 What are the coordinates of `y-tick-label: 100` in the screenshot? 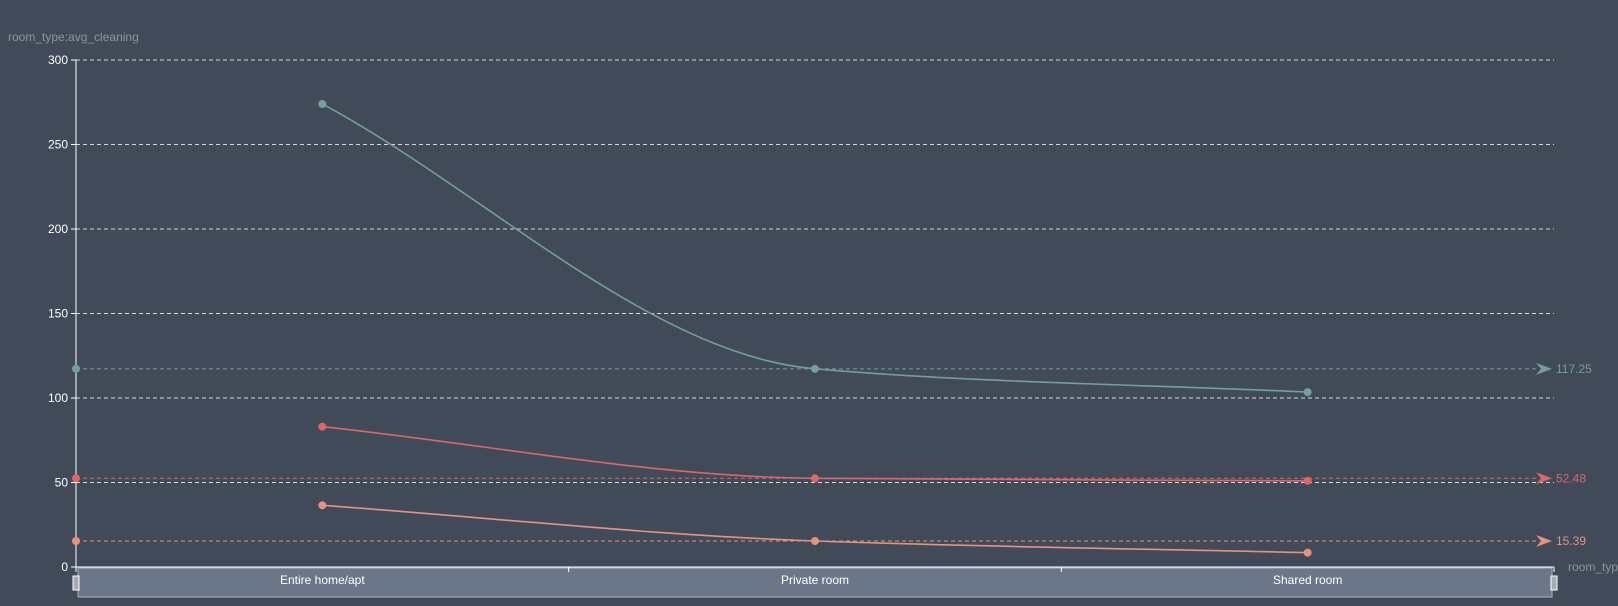 It's located at (58, 398).